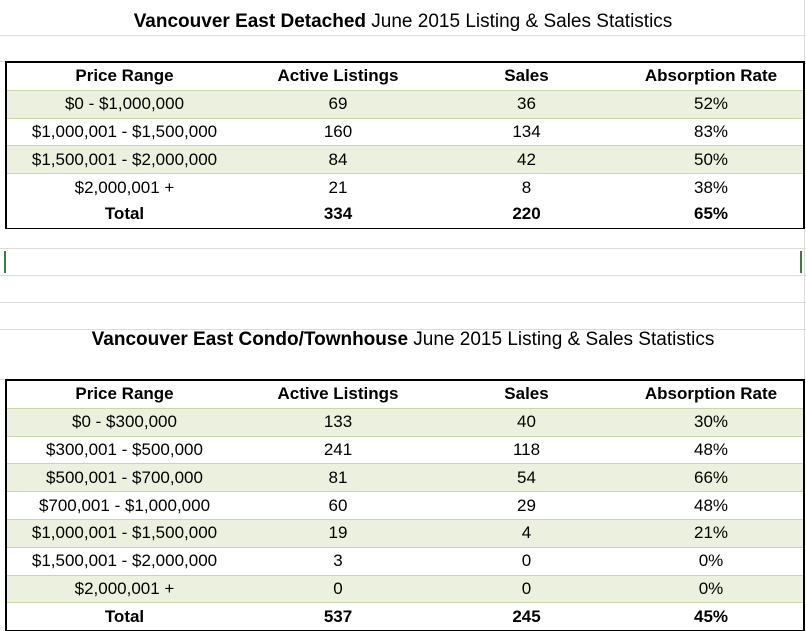 Image resolution: width=806 pixels, height=631 pixels. Describe the element at coordinates (338, 187) in the screenshot. I see `cell-active-listings: 21` at that location.